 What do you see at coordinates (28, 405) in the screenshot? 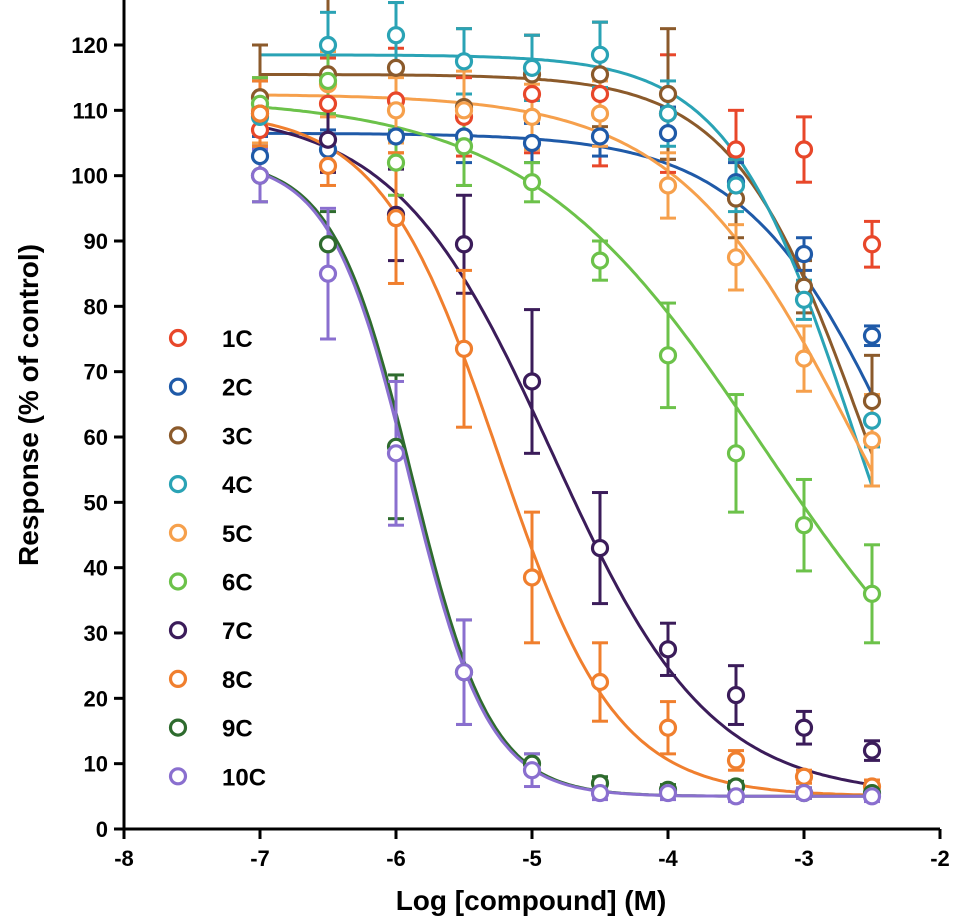
I see `y-axis-title: Response (% of control)` at bounding box center [28, 405].